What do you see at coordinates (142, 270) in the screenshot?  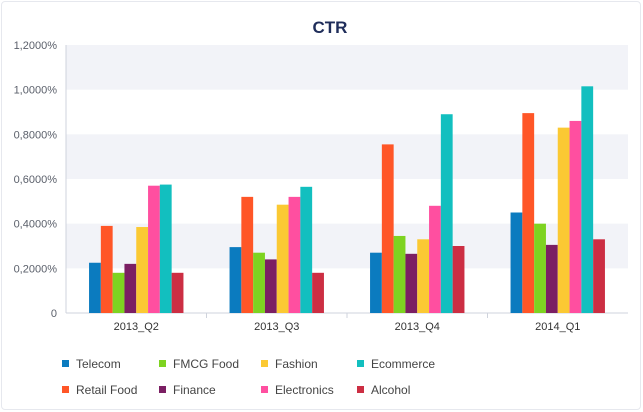 I see `bar-fashion-2013_q2` at bounding box center [142, 270].